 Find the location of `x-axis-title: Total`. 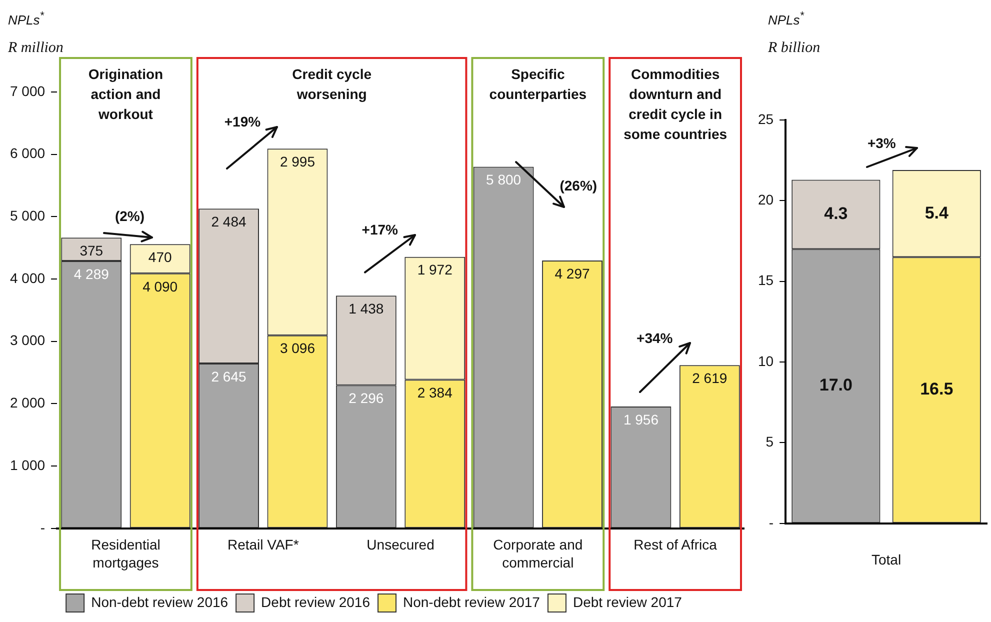

x-axis-title: Total is located at coordinates (886, 559).